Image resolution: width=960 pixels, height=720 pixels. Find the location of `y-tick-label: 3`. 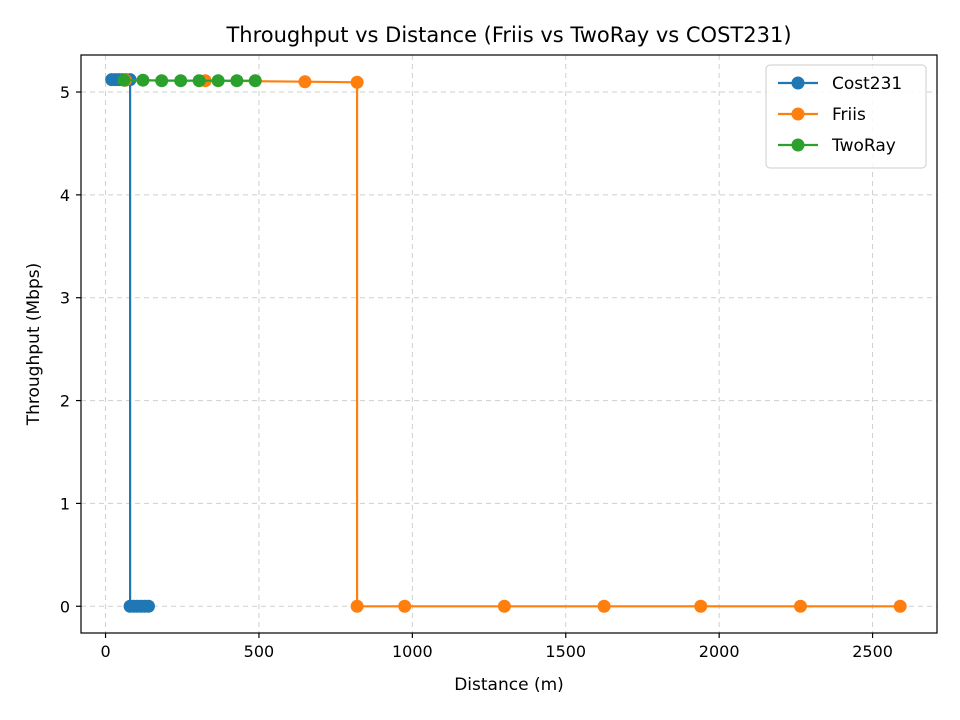

y-tick-label: 3 is located at coordinates (65, 298).